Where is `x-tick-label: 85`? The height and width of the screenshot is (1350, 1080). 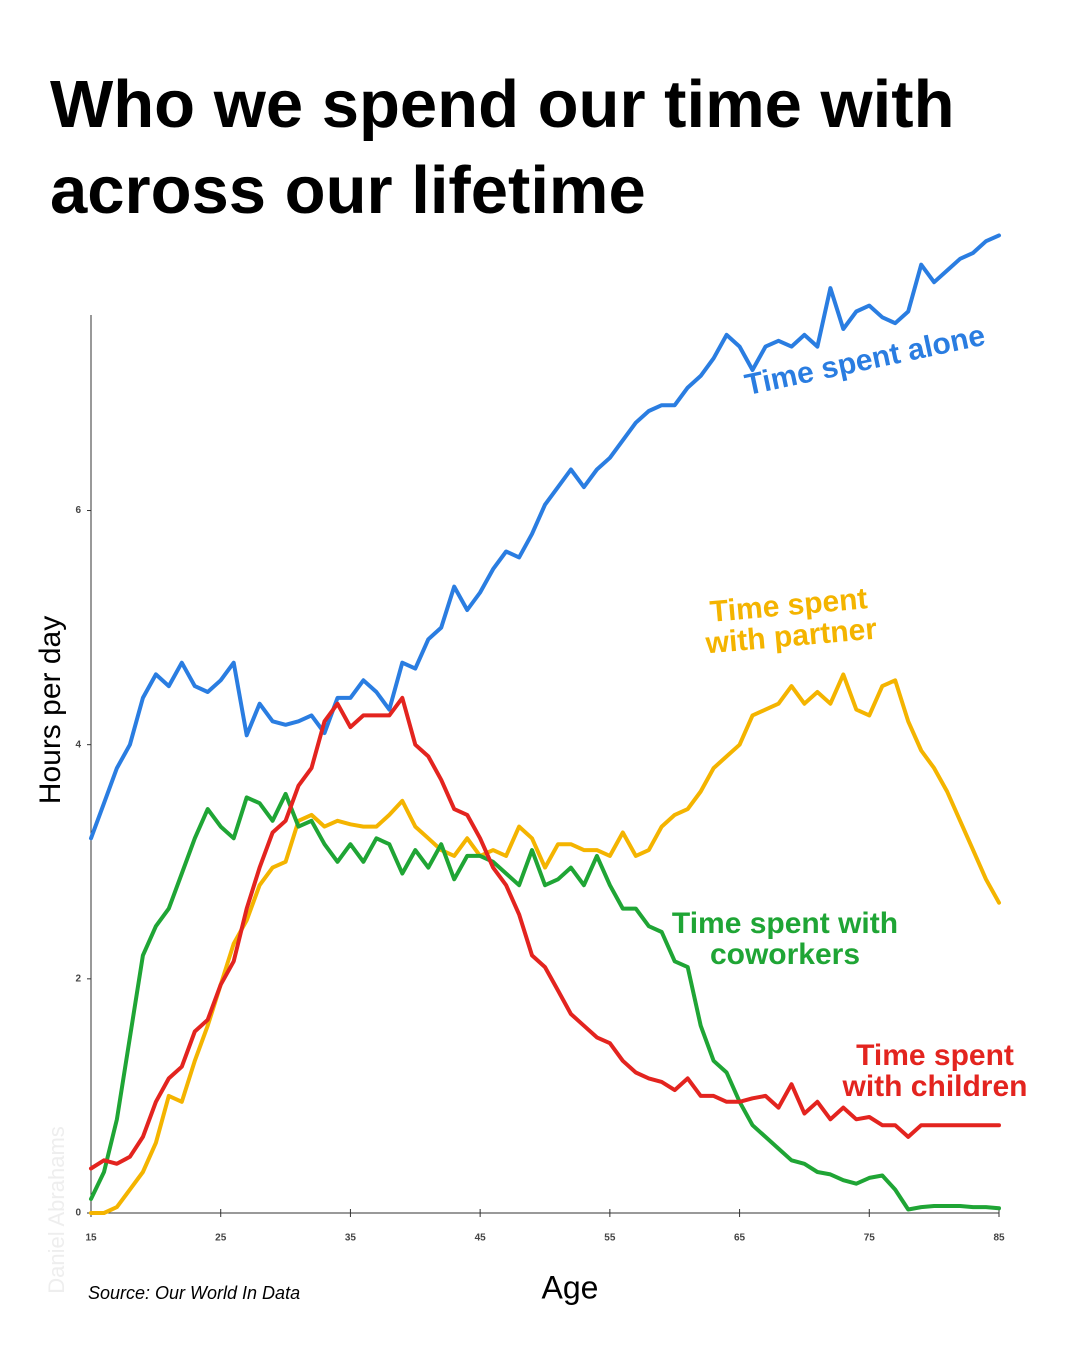
x-tick-label: 85 is located at coordinates (999, 1238).